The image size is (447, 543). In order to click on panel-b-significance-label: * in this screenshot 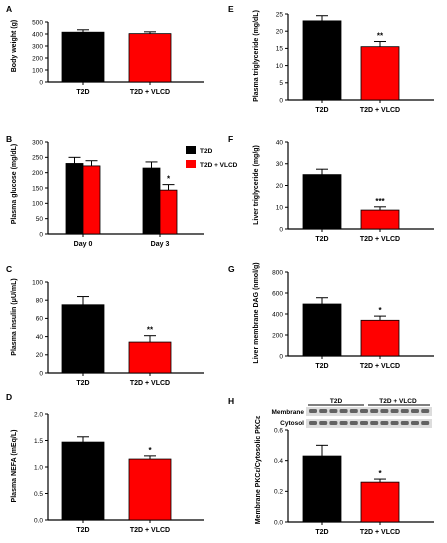, I will do `click(169, 179)`.